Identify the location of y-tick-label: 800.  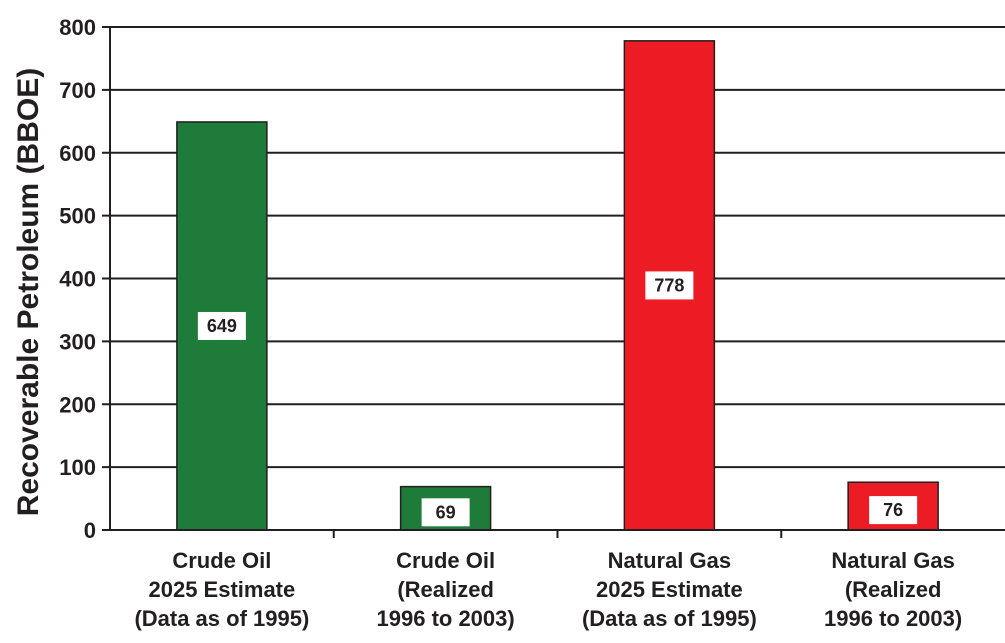
(77, 27).